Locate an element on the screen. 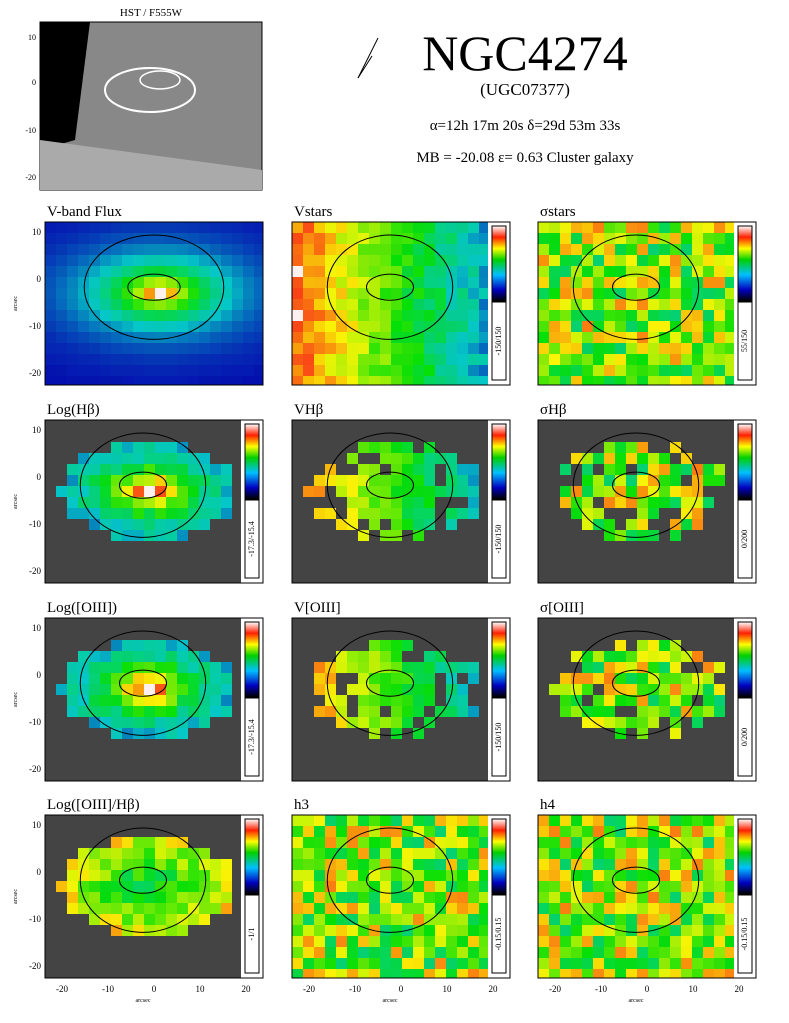 The width and height of the screenshot is (789, 1023). panel-title: Log([OIII]) is located at coordinates (82, 608).